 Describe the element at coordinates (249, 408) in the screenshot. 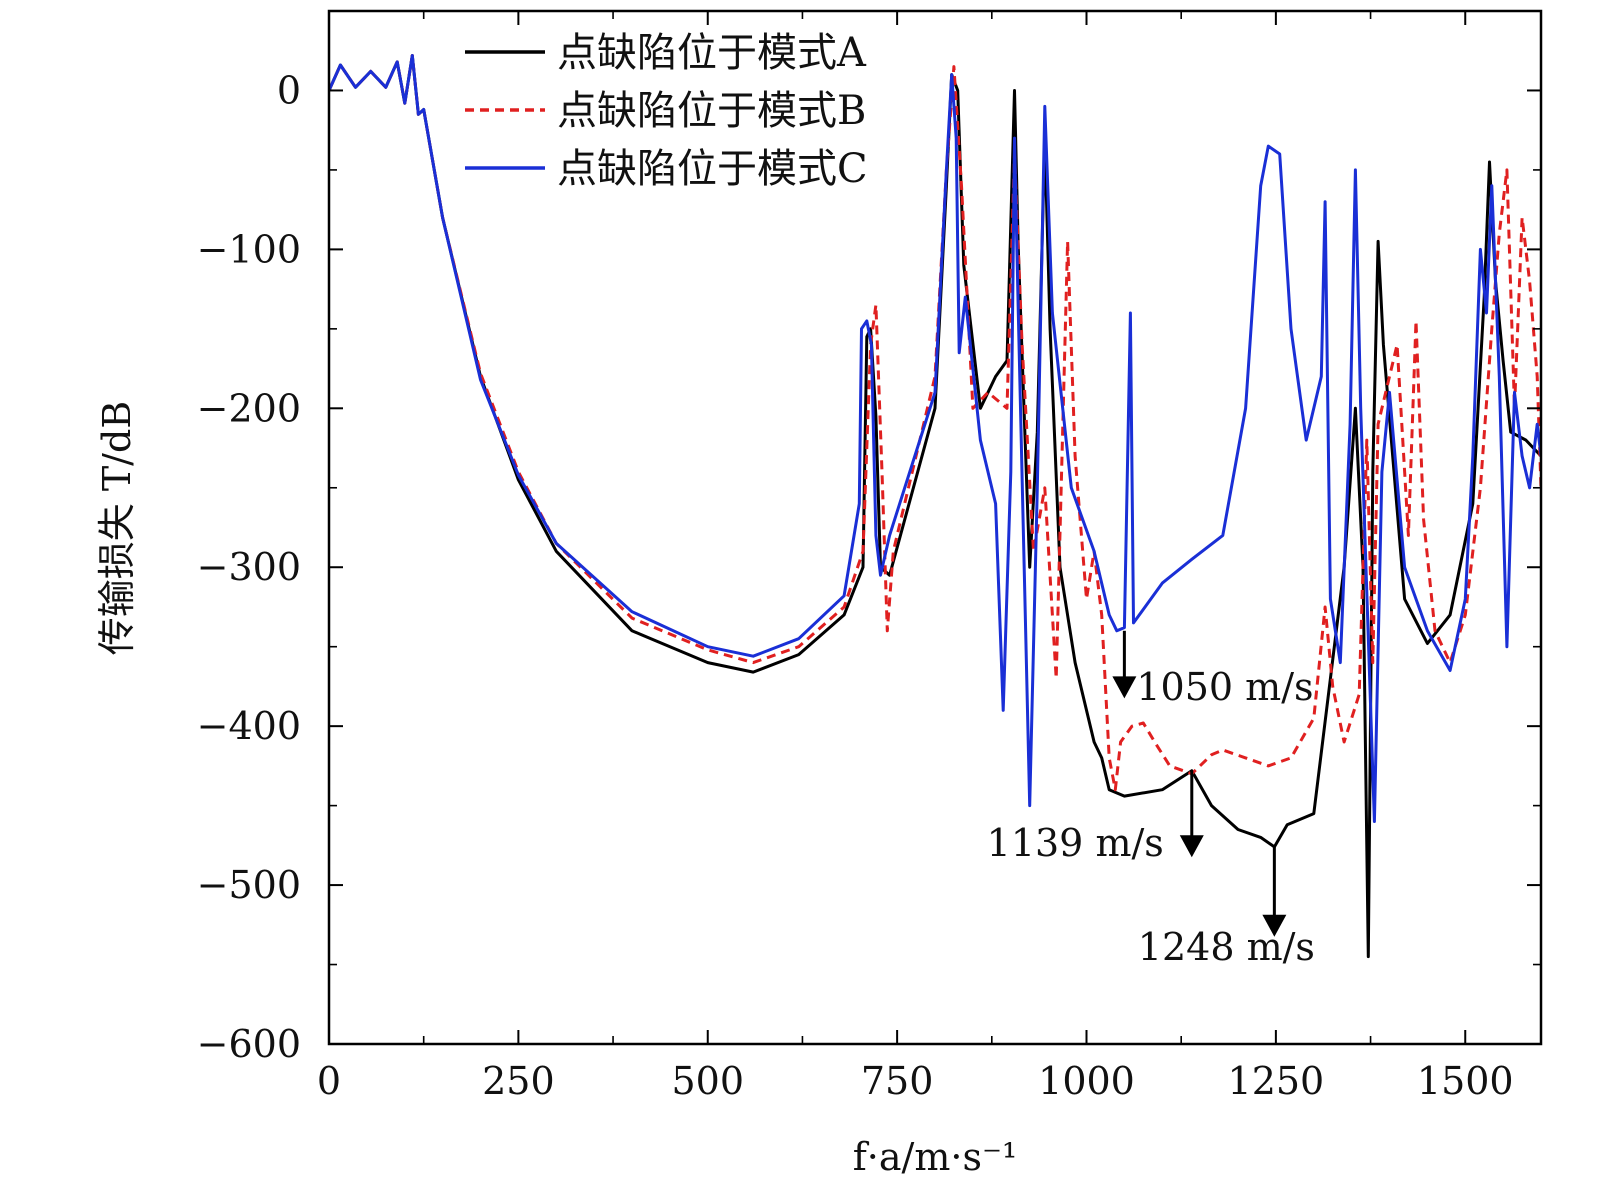

I see `y-tick-label: −200` at that location.